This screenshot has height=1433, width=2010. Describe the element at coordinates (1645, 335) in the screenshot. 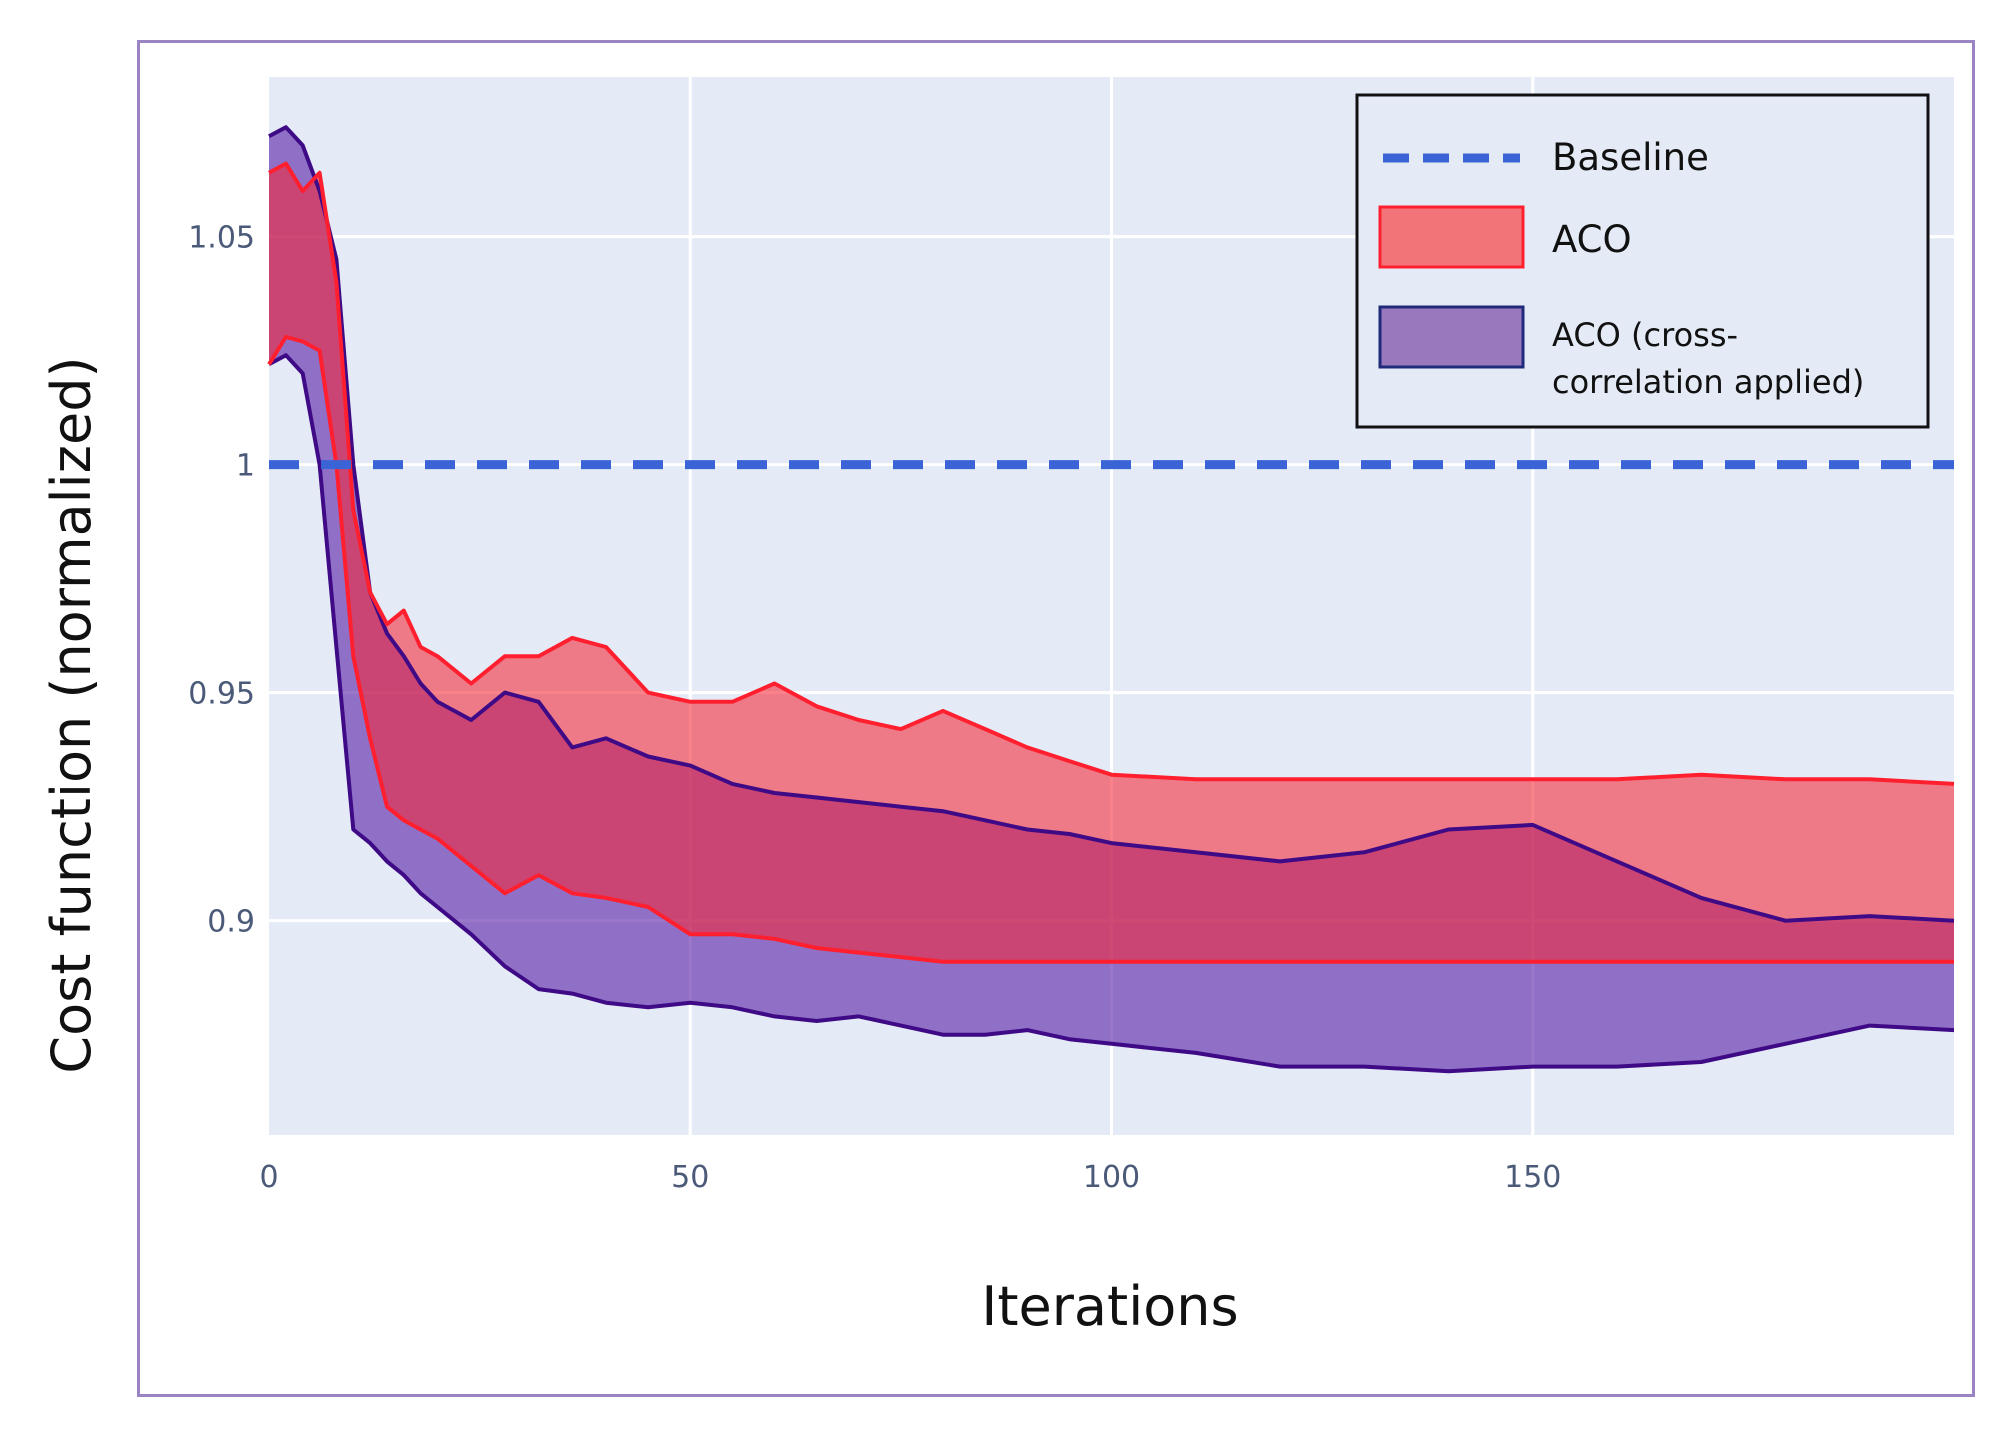

I see `legend-label-aco-cross-line1: ACO (cross-` at that location.